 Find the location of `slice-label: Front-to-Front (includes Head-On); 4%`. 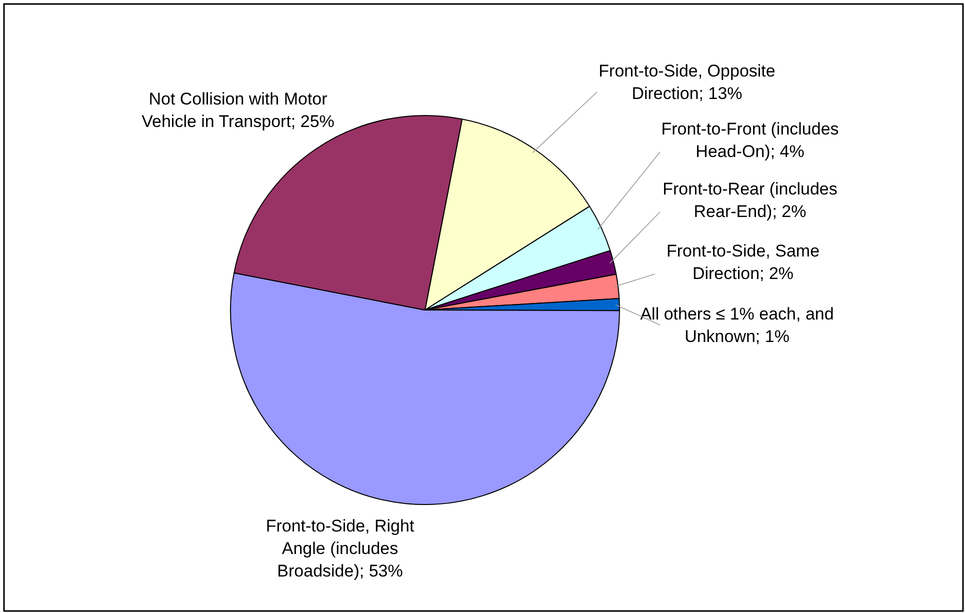

slice-label: Front-to-Front (includes Head-On); 4% is located at coordinates (750, 141).